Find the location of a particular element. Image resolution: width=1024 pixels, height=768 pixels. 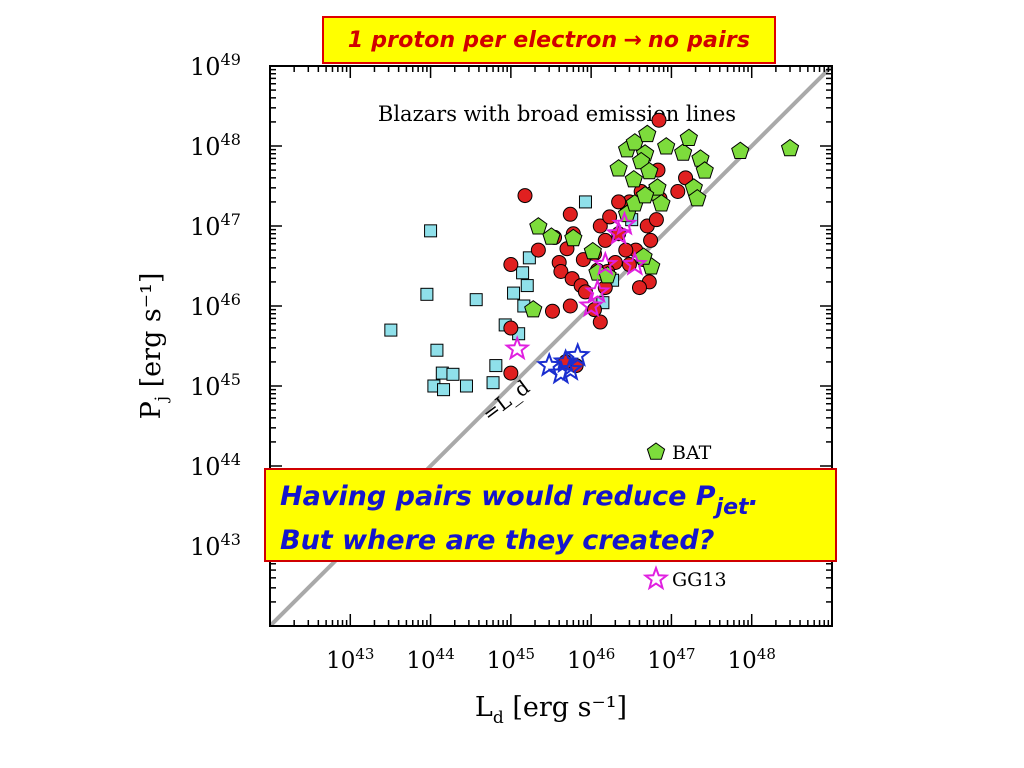

series-square is located at coordinates (511, 296).